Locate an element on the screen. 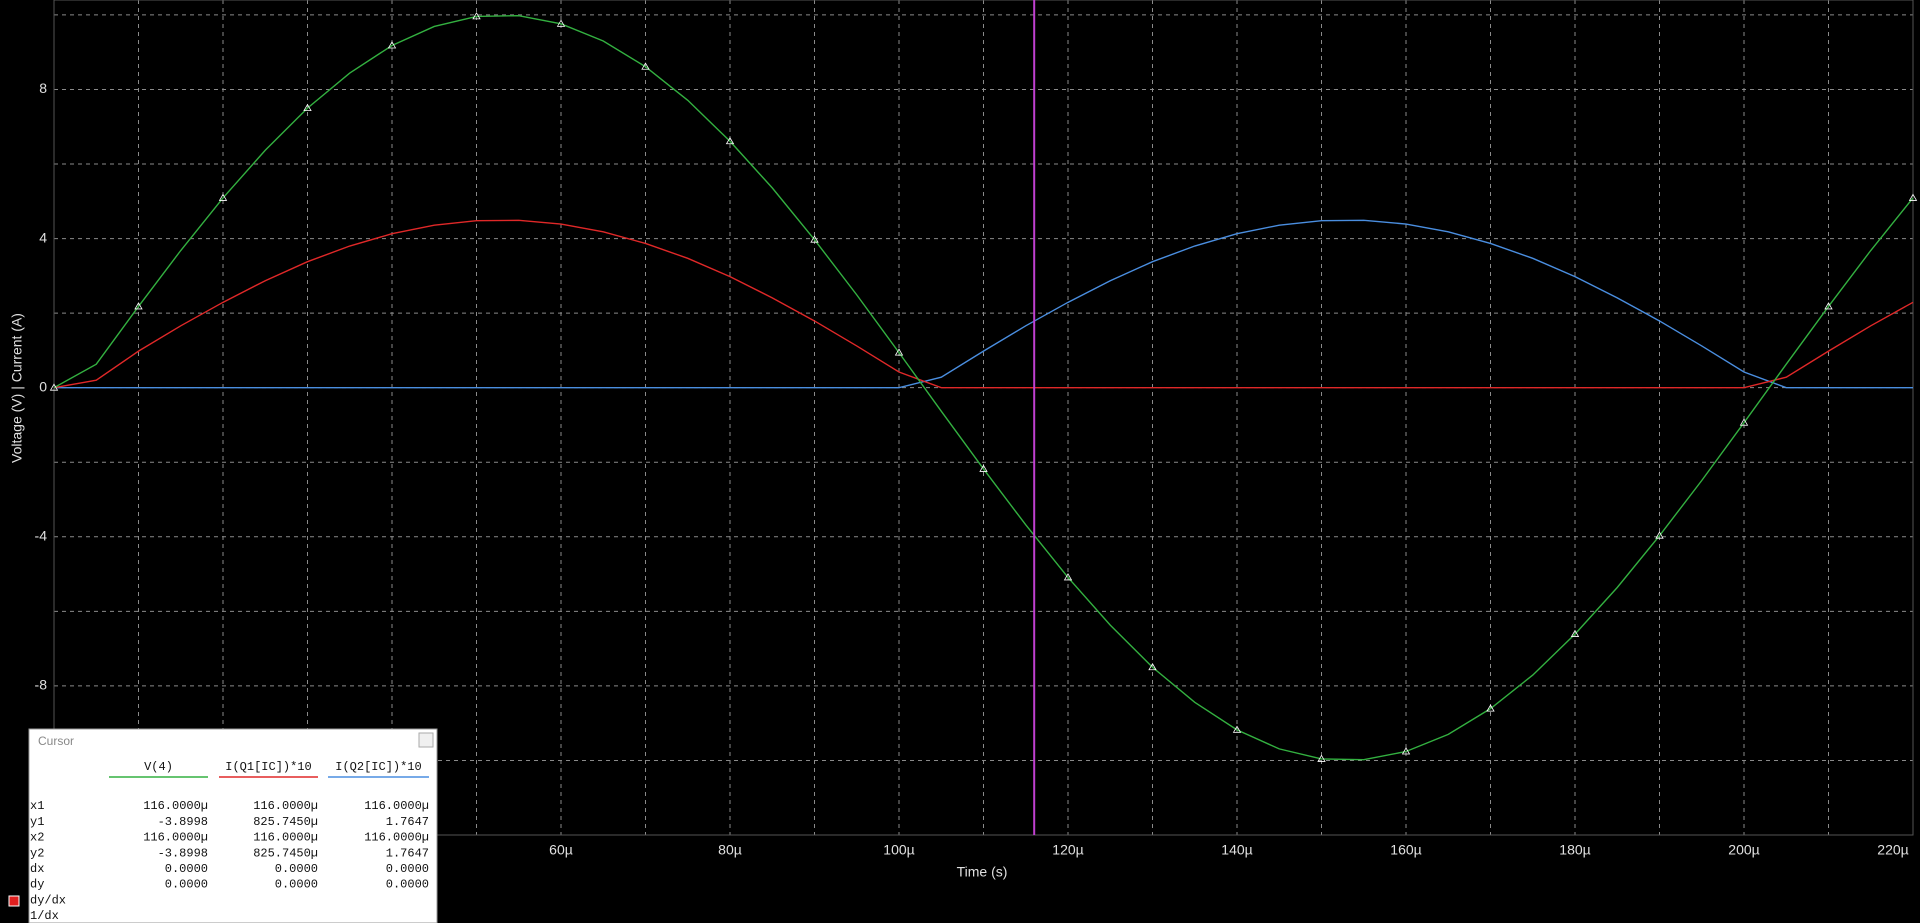 This screenshot has height=923, width=1920. x-tick-label: 140µ is located at coordinates (1236, 850).